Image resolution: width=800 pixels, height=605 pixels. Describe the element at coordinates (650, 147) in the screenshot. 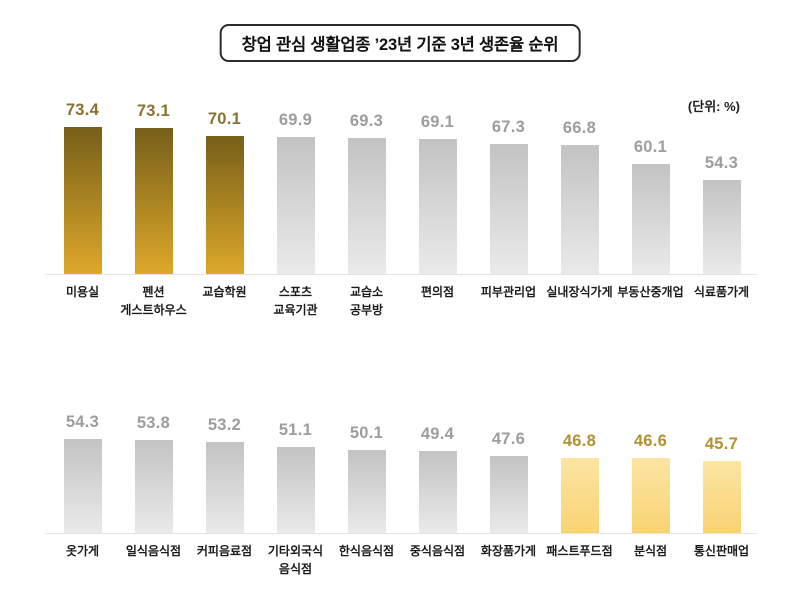

I see `bar-value-label: 60.1` at that location.